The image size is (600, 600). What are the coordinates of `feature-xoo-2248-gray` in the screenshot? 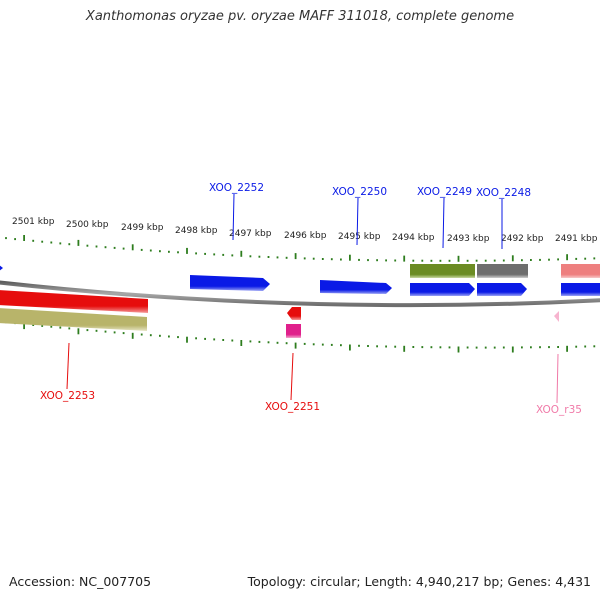 It's located at (502, 271).